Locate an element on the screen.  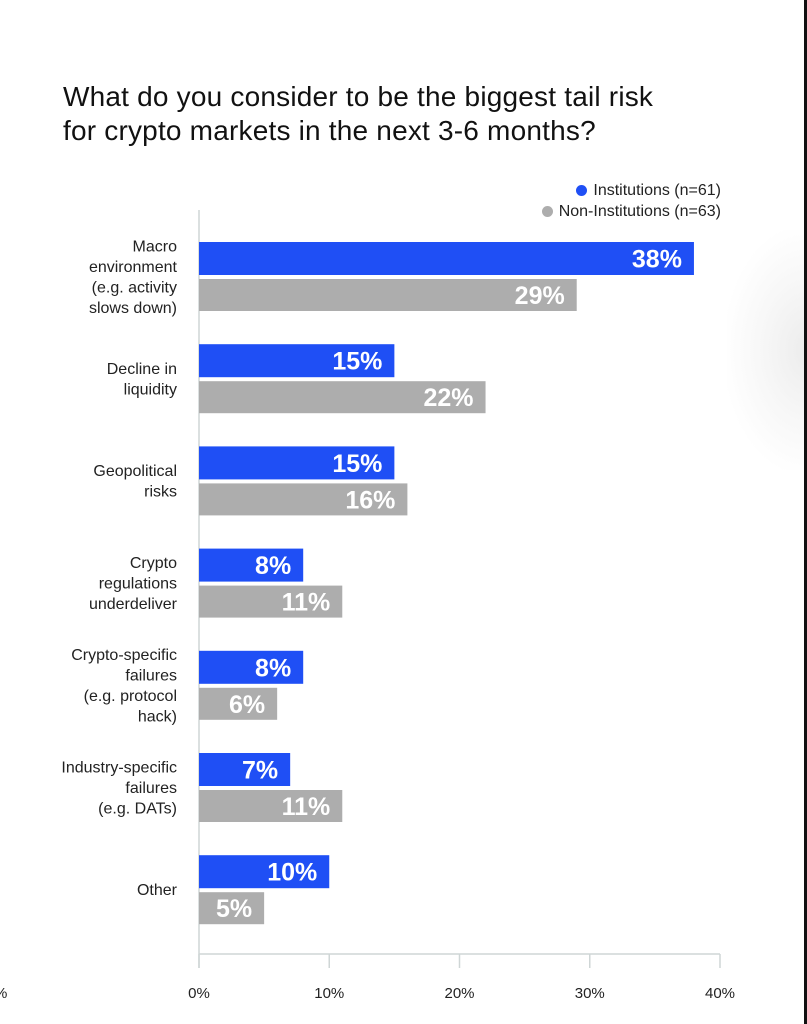
legend-item-institutions: Institutions (n=61) is located at coordinates (631, 190).